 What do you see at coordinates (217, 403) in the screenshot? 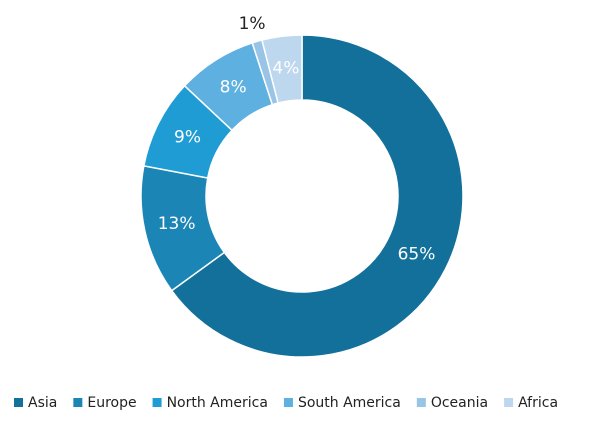
I see `legend-label: North America` at bounding box center [217, 403].